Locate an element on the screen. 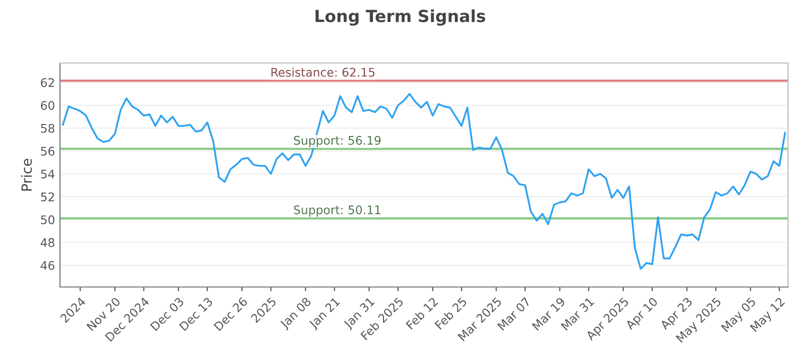  y-tick-label: 60 is located at coordinates (47, 105).